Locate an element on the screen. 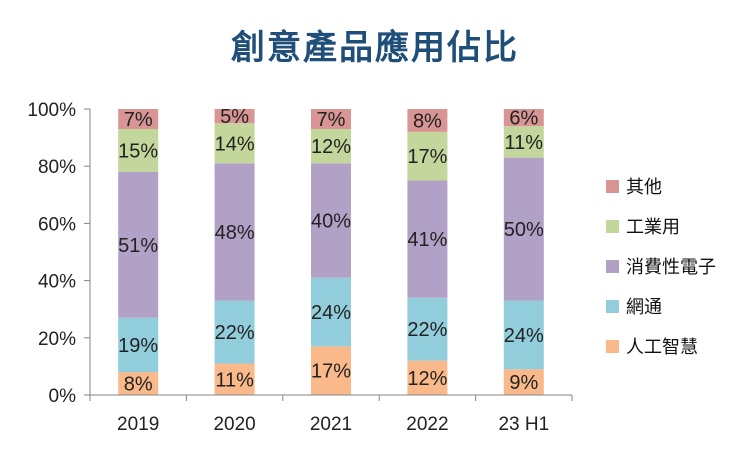  chart-title: 創意產品應用佔比 is located at coordinates (375, 48).